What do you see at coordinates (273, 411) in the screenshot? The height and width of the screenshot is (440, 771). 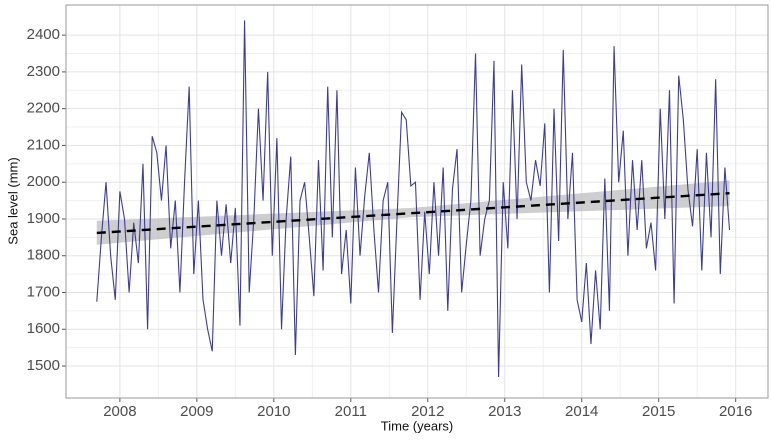 I see `x-tick-label: 2010` at bounding box center [273, 411].